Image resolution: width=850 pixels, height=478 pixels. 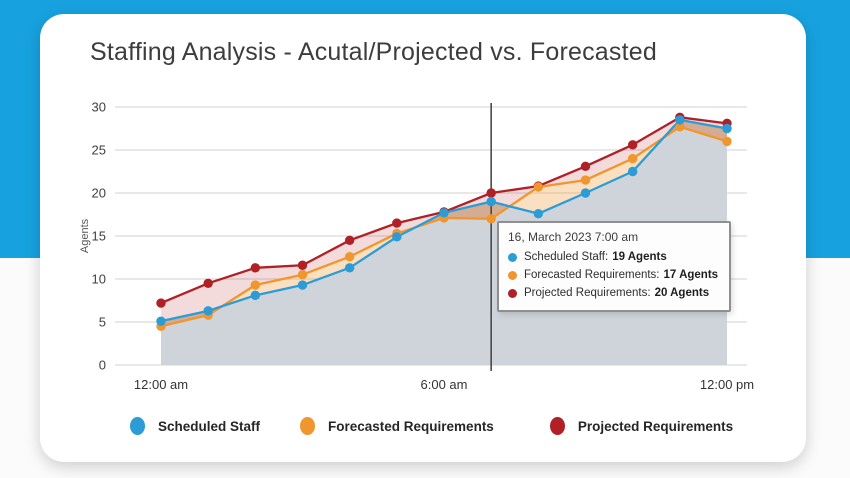 I want to click on legend-label: Projected Requirements, so click(x=655, y=426).